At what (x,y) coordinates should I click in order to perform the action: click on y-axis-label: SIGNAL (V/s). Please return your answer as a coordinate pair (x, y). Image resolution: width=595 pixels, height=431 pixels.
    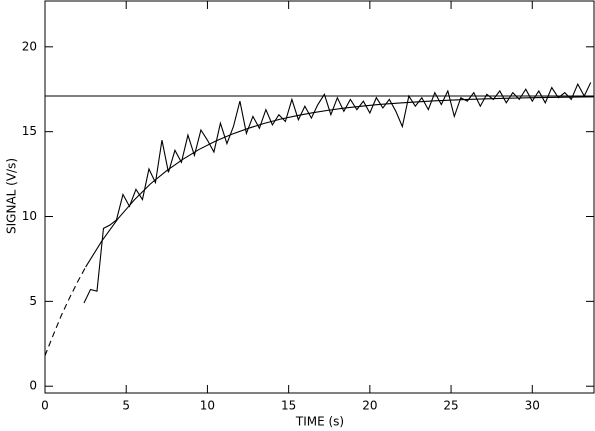
    Looking at the image, I should click on (12, 196).